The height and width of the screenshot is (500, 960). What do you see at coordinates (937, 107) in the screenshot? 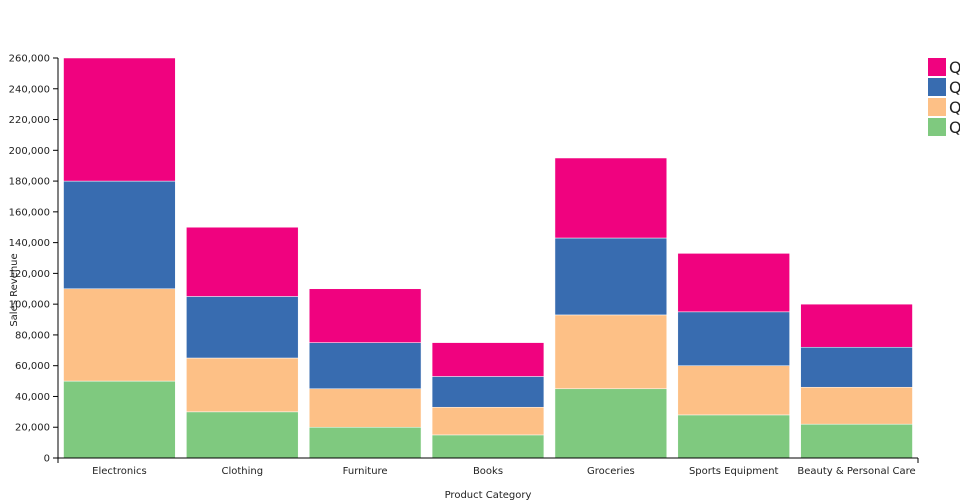
I see `legend-swatch-q2` at bounding box center [937, 107].